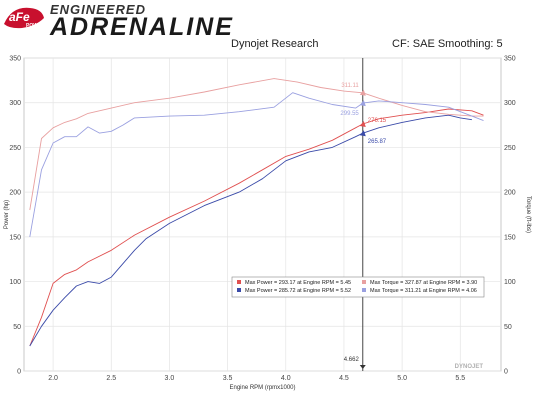  What do you see at coordinates (15, 193) in the screenshot?
I see `y-tick-left: 200` at bounding box center [15, 193].